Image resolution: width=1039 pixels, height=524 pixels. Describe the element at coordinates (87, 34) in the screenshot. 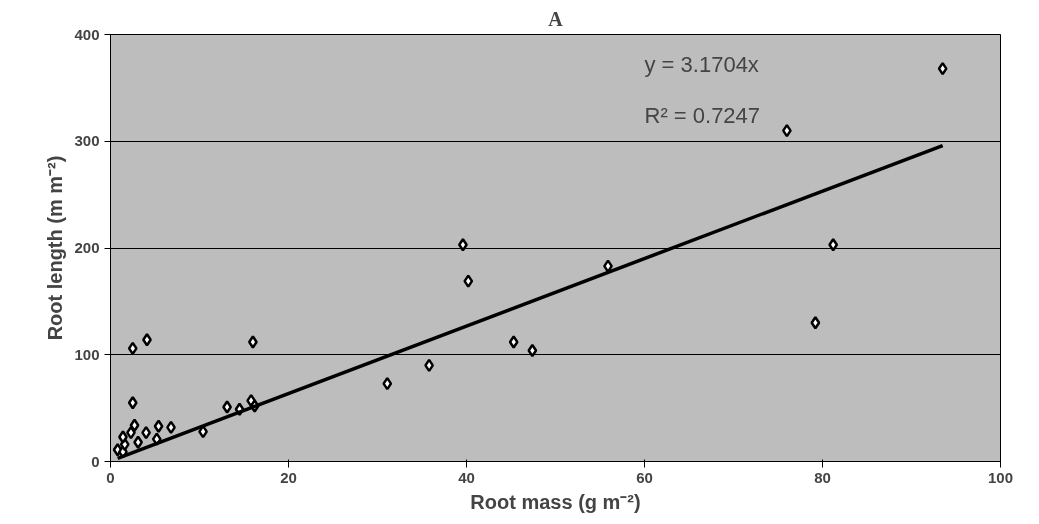

I see `y-tick-label: 400` at that location.